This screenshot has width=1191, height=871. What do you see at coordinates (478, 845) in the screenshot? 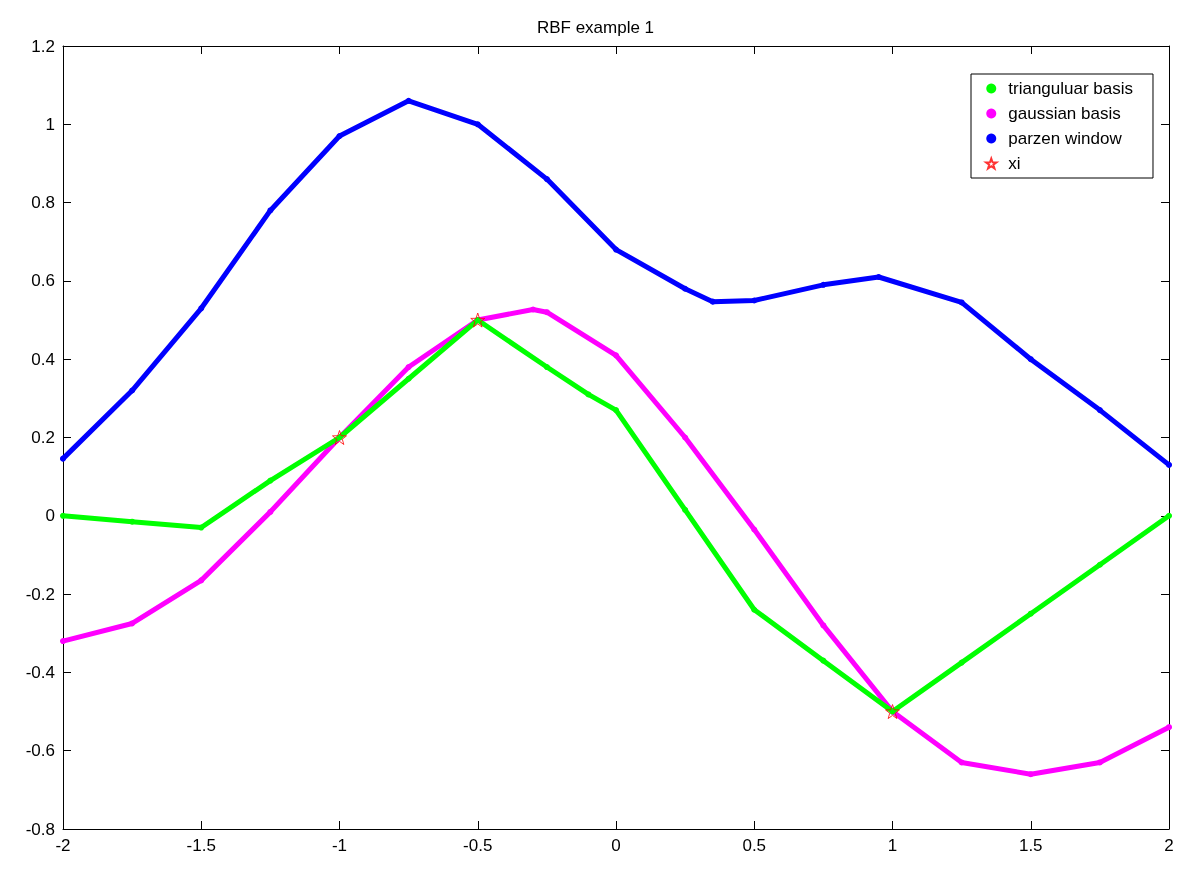
I see `x-tick-label: -0.5` at bounding box center [478, 845].